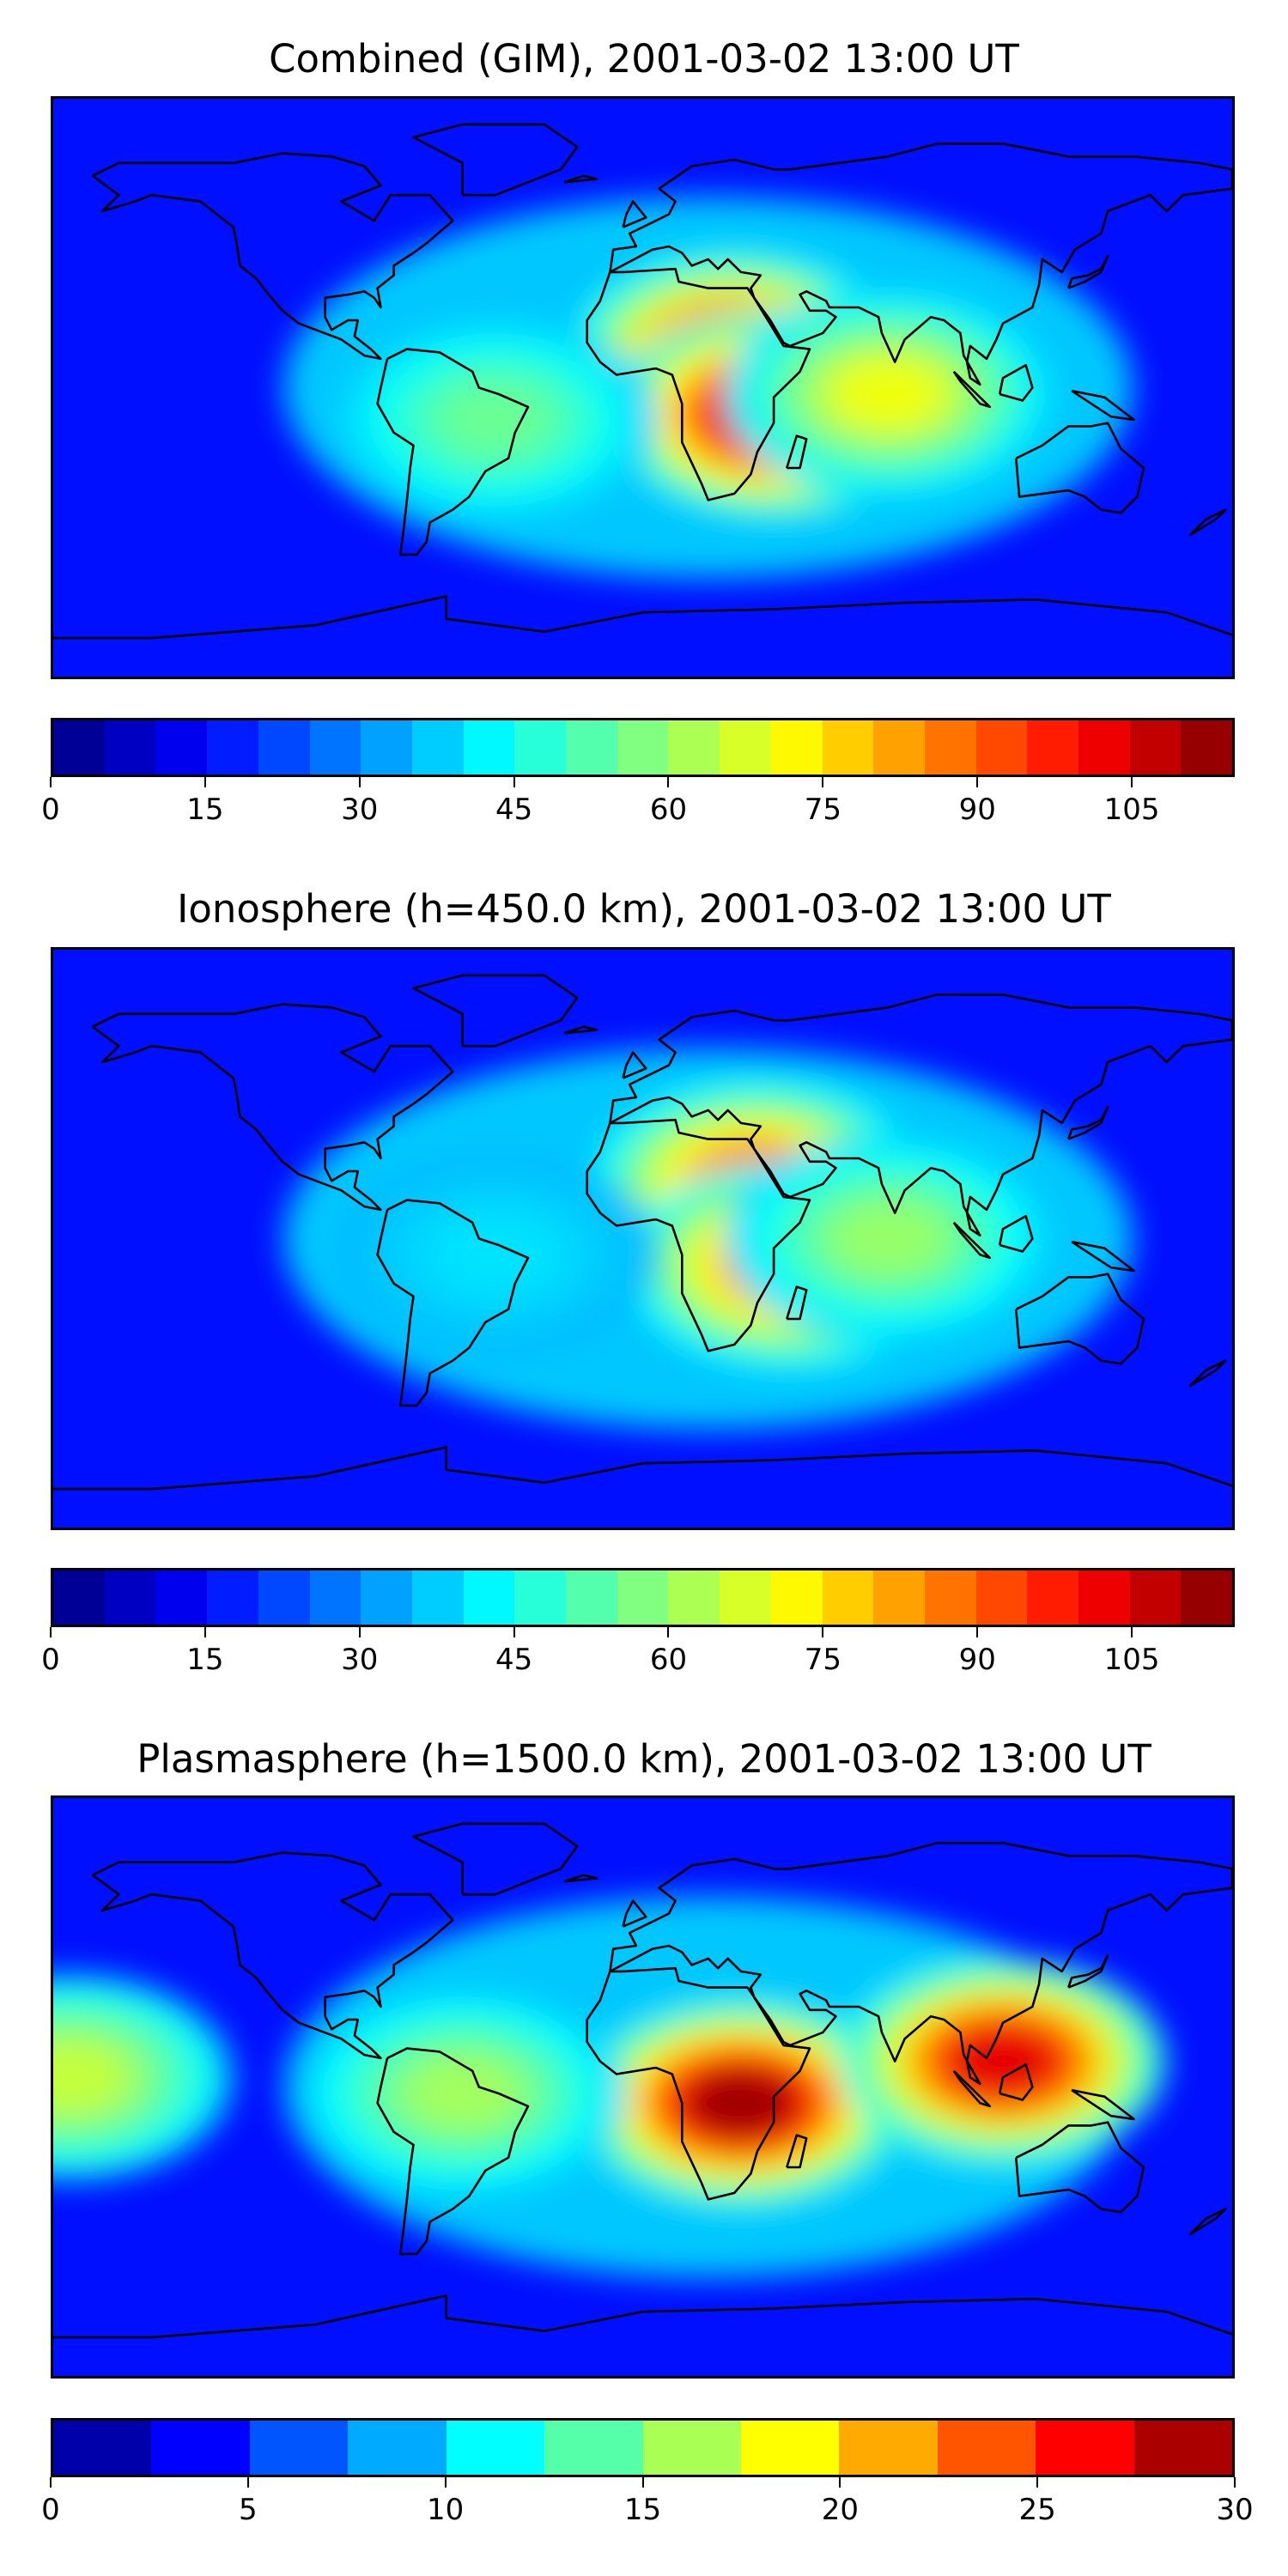 The image size is (1288, 2576). I want to click on colorbar-ionosphere, so click(643, 1598).